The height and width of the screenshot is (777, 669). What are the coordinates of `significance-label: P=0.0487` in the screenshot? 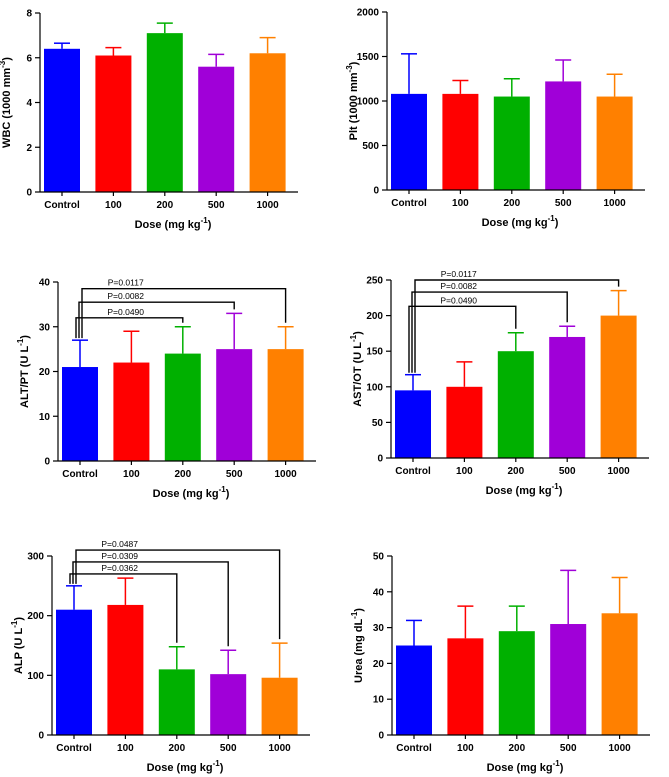 It's located at (119, 544).